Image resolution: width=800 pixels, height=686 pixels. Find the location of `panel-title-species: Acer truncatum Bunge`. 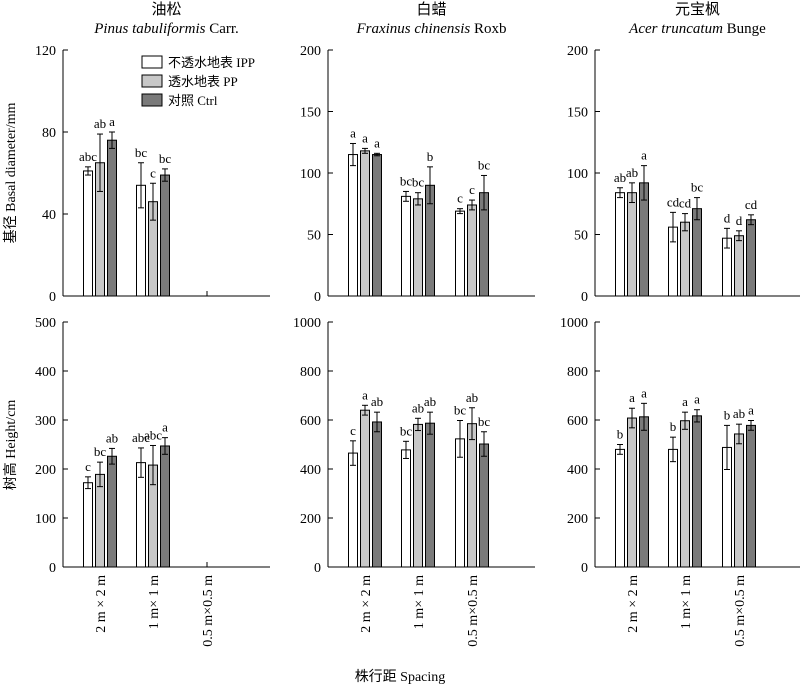

panel-title-species: Acer truncatum Bunge is located at coordinates (697, 29).